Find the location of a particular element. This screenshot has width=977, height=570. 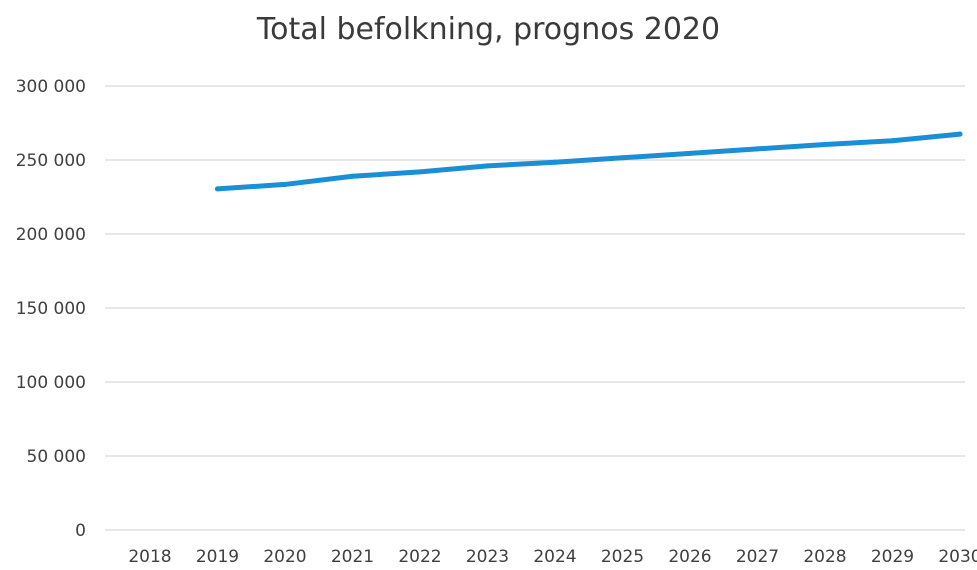

y-tick-label: 0 is located at coordinates (80, 531).